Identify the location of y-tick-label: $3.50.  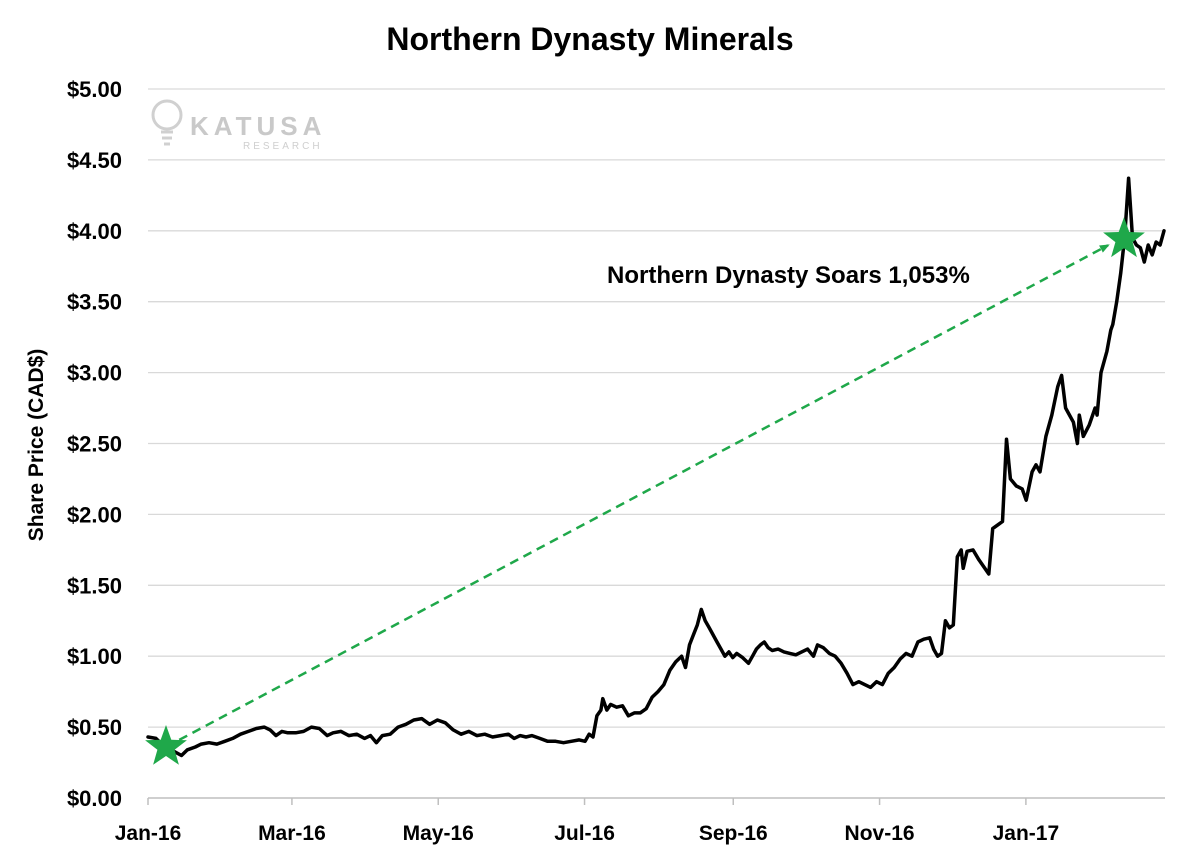
(94, 302).